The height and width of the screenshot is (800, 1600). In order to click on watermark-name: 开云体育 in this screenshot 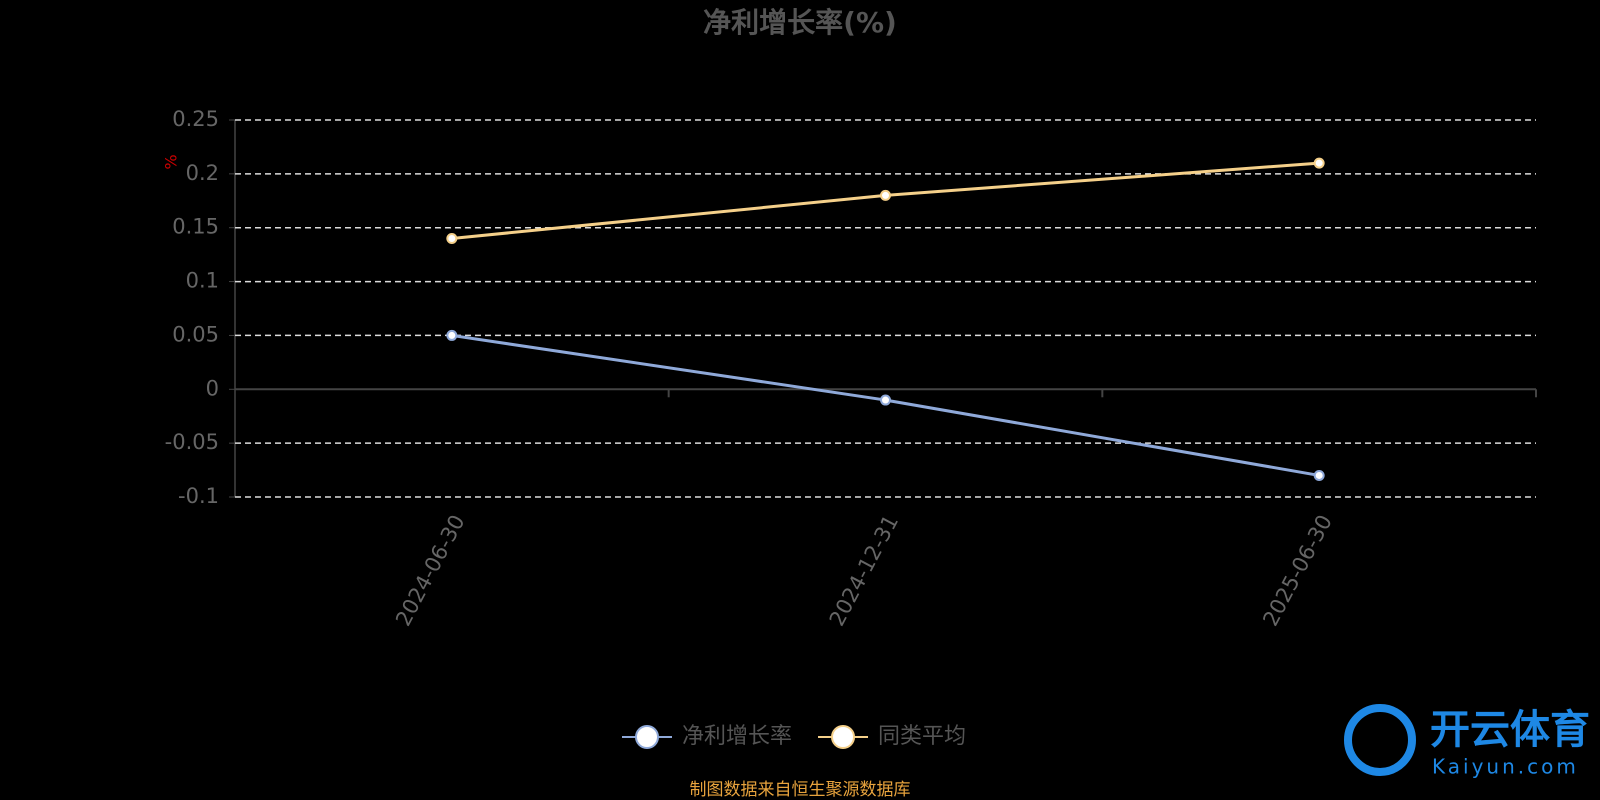, I will do `click(1510, 730)`.